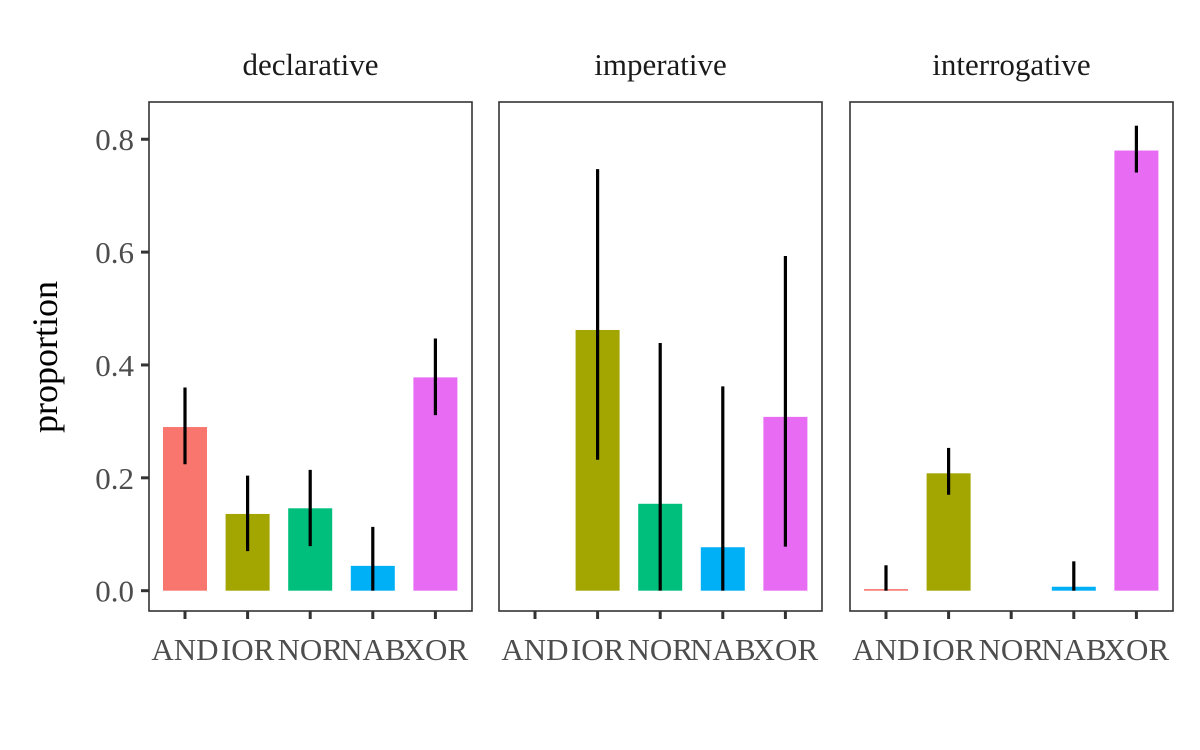 The width and height of the screenshot is (1200, 750). I want to click on y-axis-title: proportion, so click(45, 357).